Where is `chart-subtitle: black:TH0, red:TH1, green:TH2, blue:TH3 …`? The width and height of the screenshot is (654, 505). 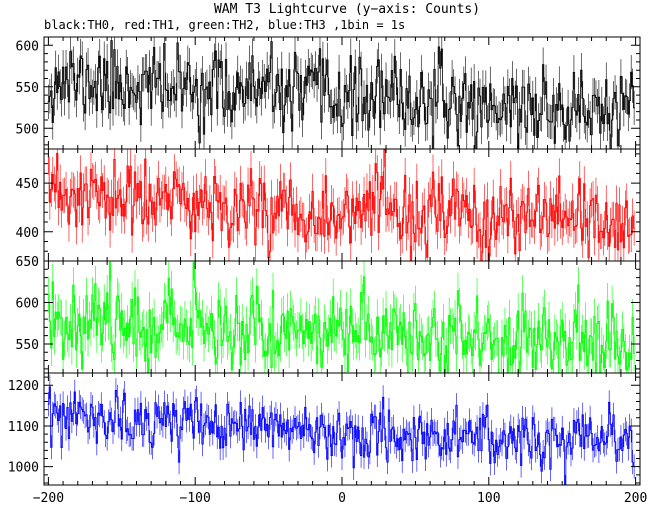
chart-subtitle: black:TH0, red:TH1, green:TH2, blue:TH3 … is located at coordinates (224, 25).